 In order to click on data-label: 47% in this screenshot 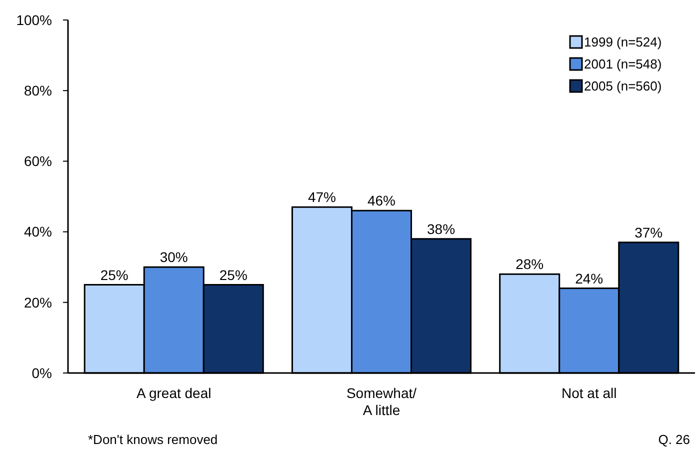, I will do `click(322, 197)`.